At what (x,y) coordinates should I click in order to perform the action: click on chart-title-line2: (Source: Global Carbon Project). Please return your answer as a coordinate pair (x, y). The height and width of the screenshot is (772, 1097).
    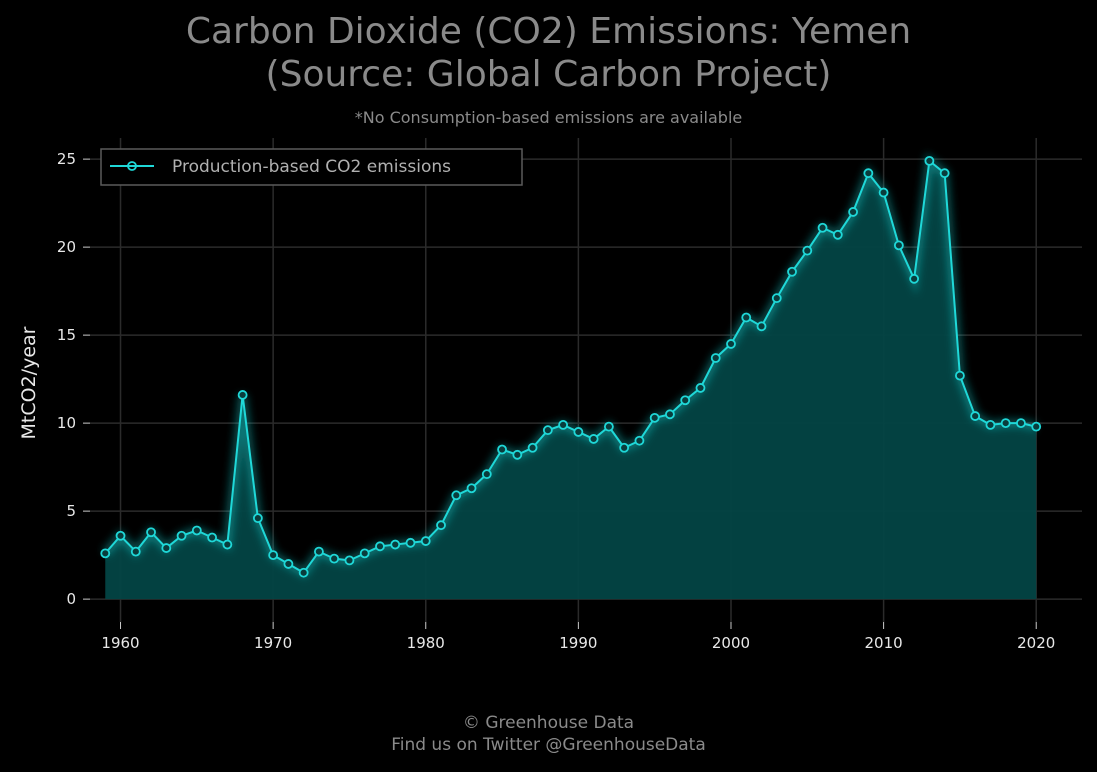
    Looking at the image, I should click on (548, 74).